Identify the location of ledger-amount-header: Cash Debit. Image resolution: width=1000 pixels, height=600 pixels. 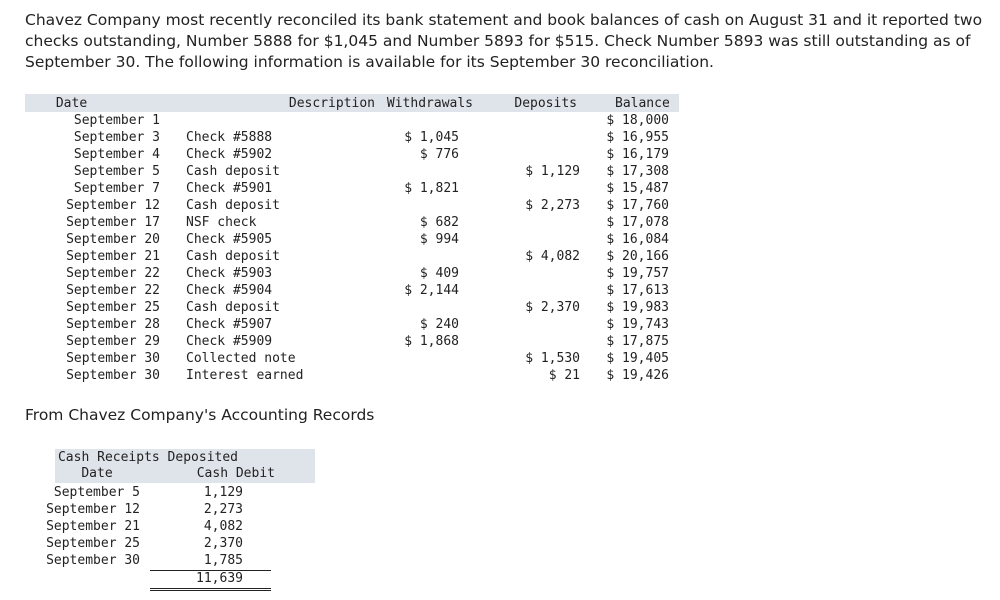
(235, 473).